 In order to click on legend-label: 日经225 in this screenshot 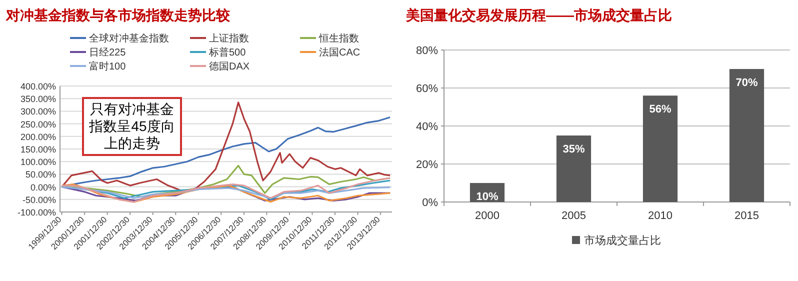, I will do `click(107, 52)`.